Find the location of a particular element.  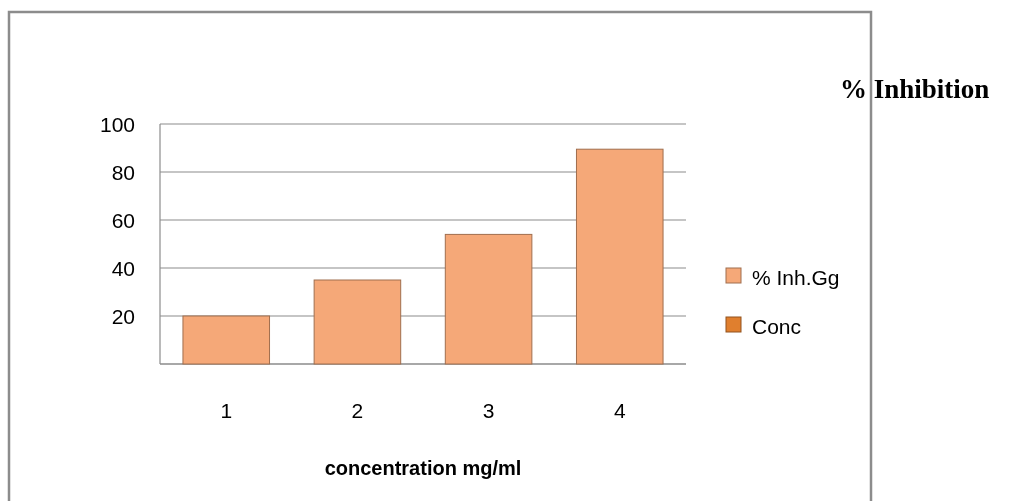

x-tick-label: 1 is located at coordinates (226, 410).